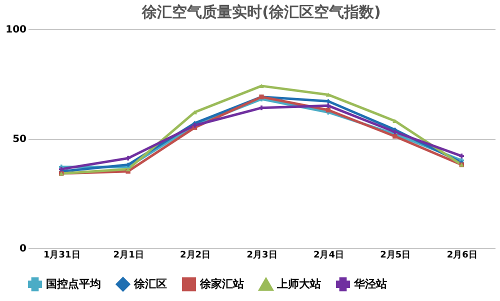  What do you see at coordinates (23, 249) in the screenshot?
I see `y-tick-label: 0` at bounding box center [23, 249].